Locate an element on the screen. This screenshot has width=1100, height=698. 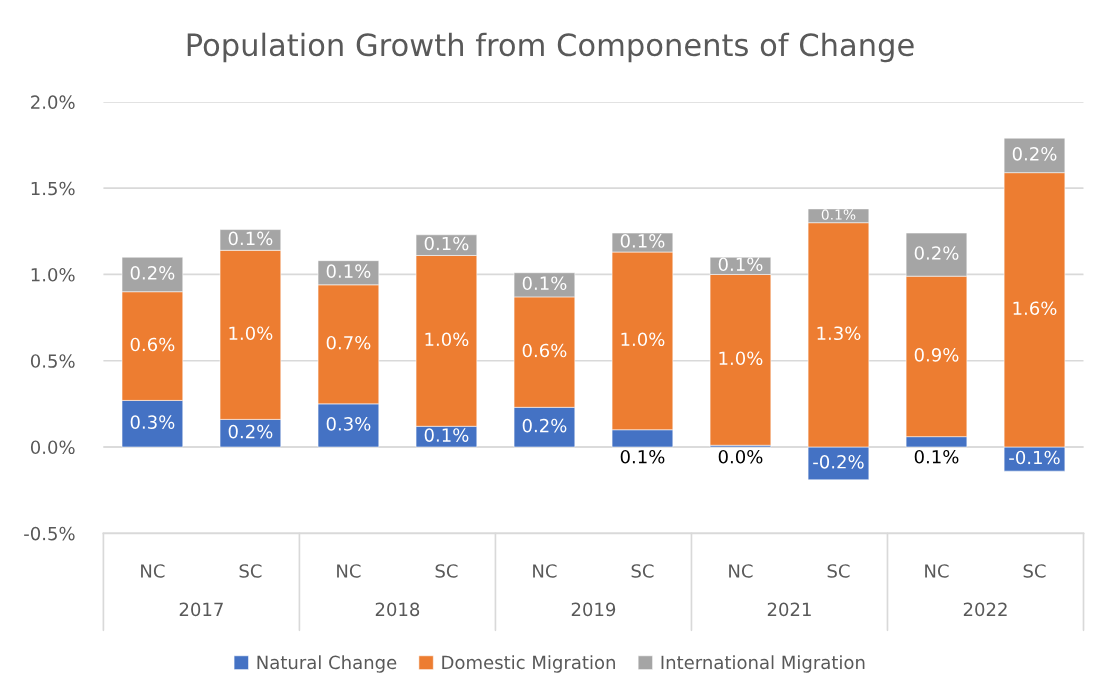
legend-label: Domestic Migration is located at coordinates (528, 664).